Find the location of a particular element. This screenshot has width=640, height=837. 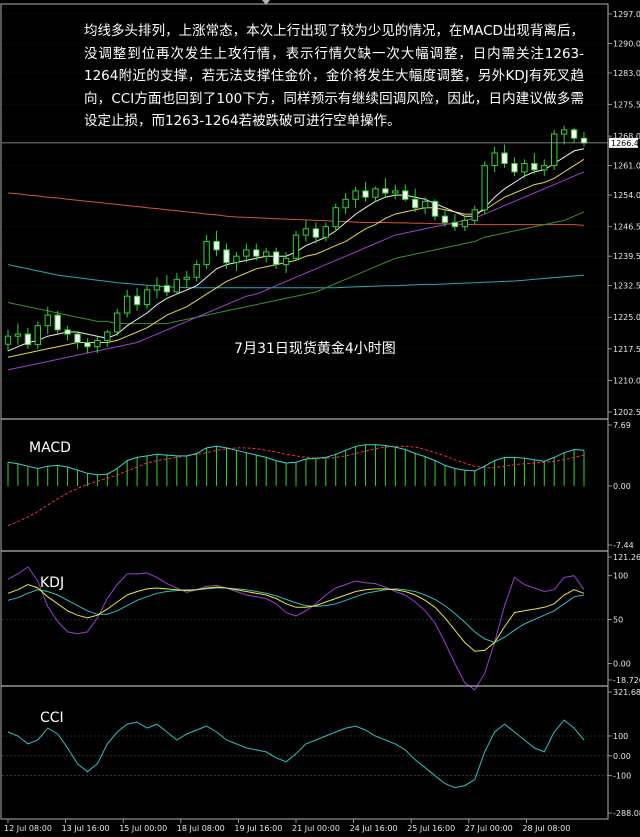

price-tick-label: 1217.5 is located at coordinates (626, 349).